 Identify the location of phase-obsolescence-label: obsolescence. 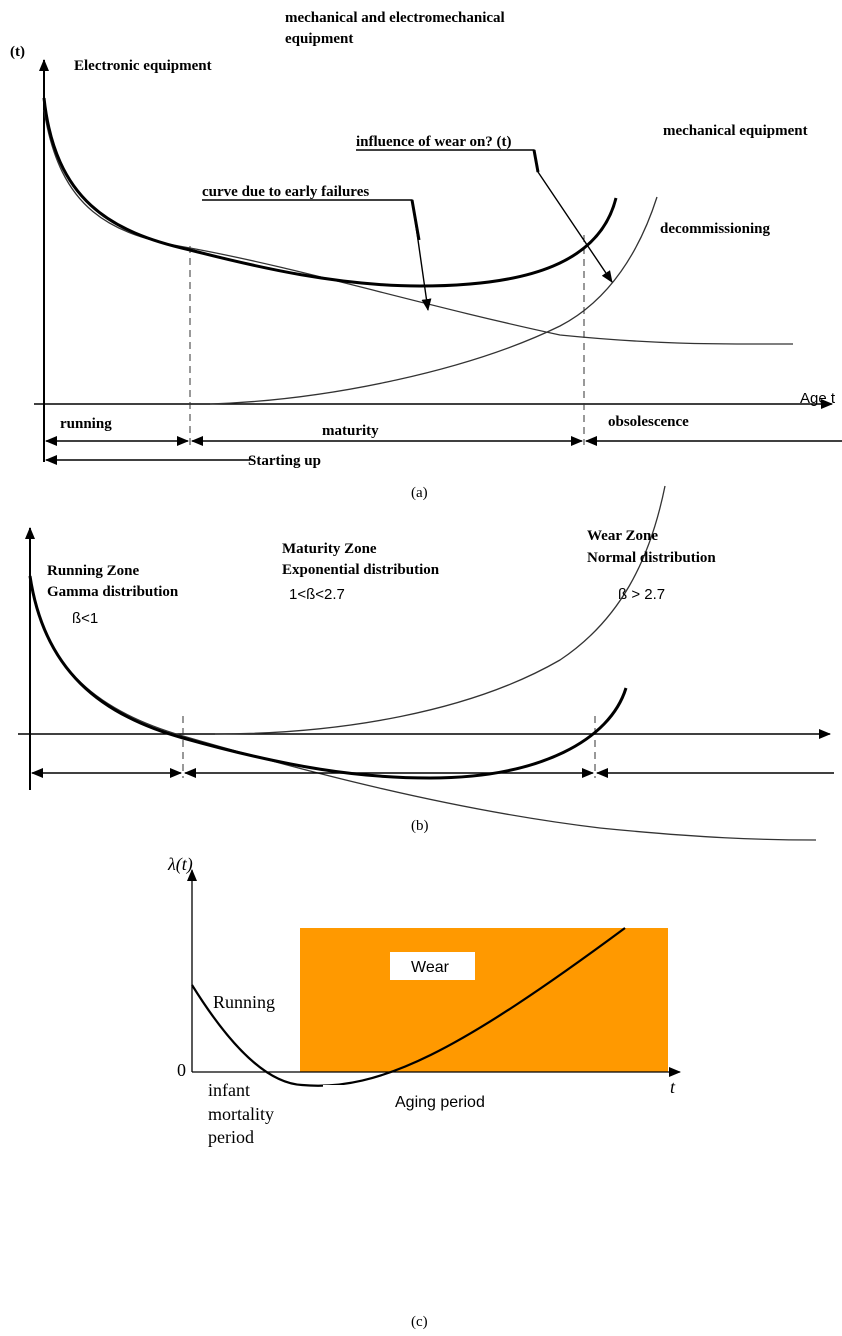
(648, 422).